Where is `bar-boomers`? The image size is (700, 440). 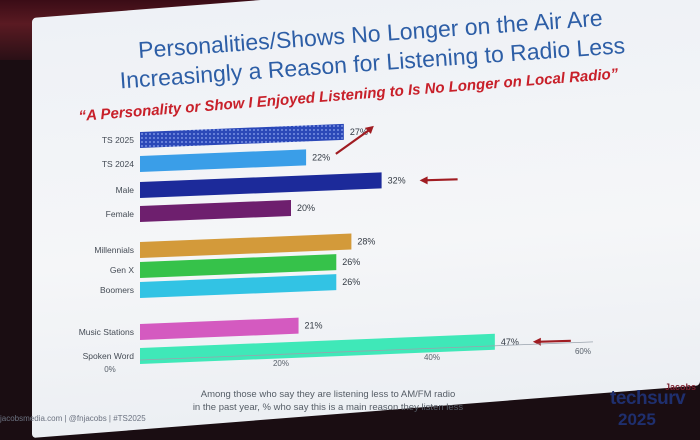 bar-boomers is located at coordinates (238, 286).